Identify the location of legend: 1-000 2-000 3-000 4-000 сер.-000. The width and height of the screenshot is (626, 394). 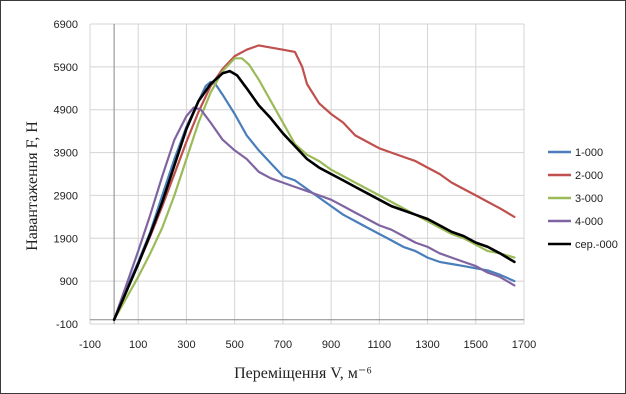
(583, 199).